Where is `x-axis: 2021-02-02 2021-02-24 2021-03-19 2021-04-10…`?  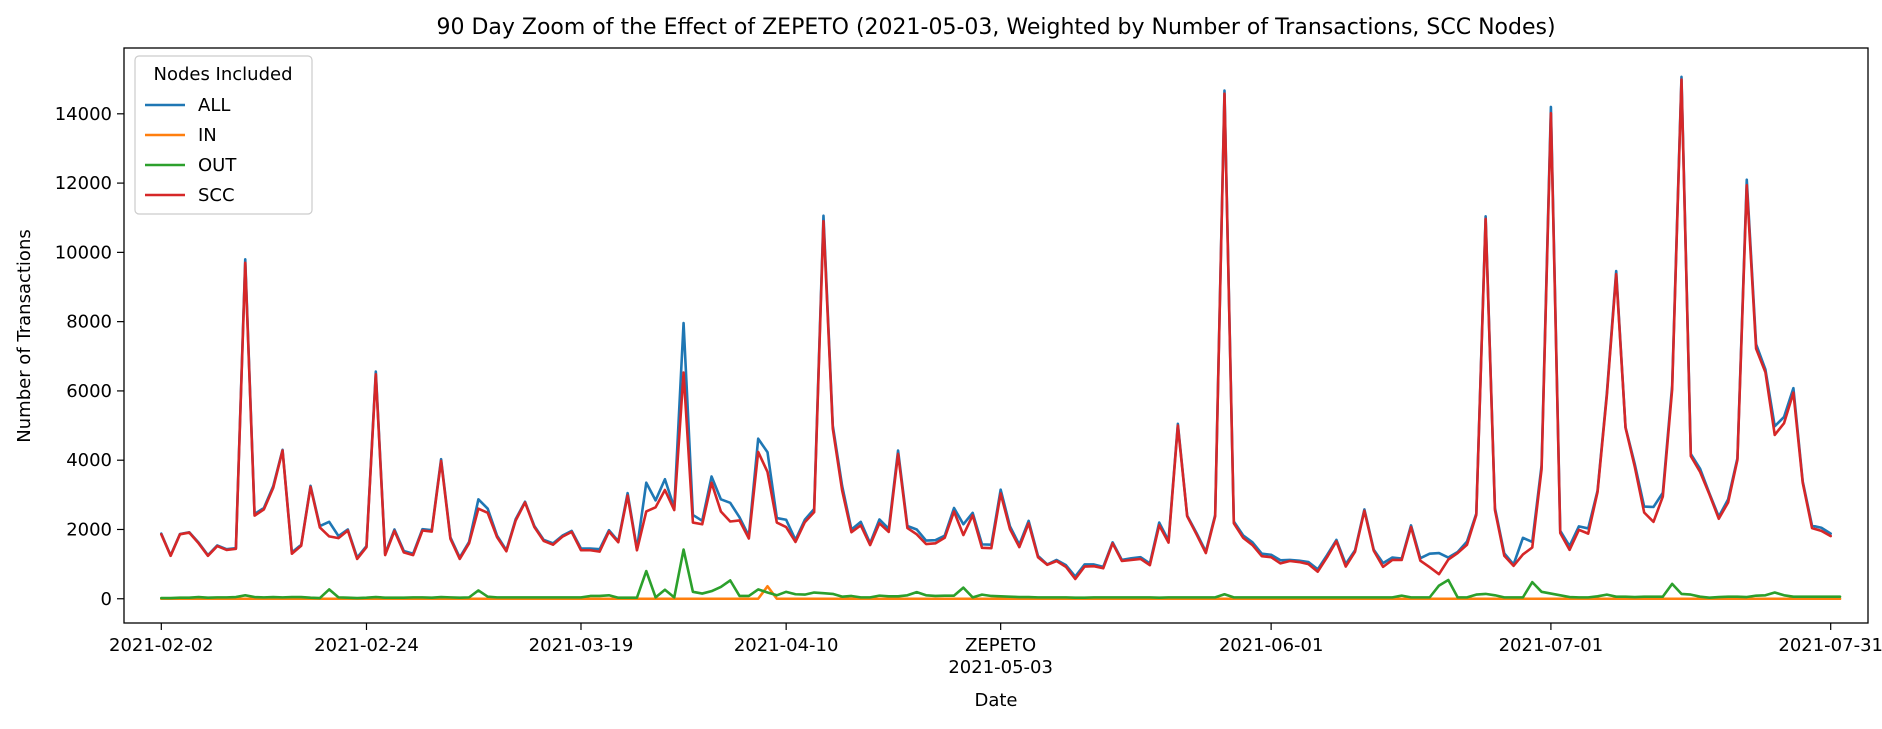
x-axis: 2021-02-02 2021-02-24 2021-03-19 2021-04-10… is located at coordinates (995, 650).